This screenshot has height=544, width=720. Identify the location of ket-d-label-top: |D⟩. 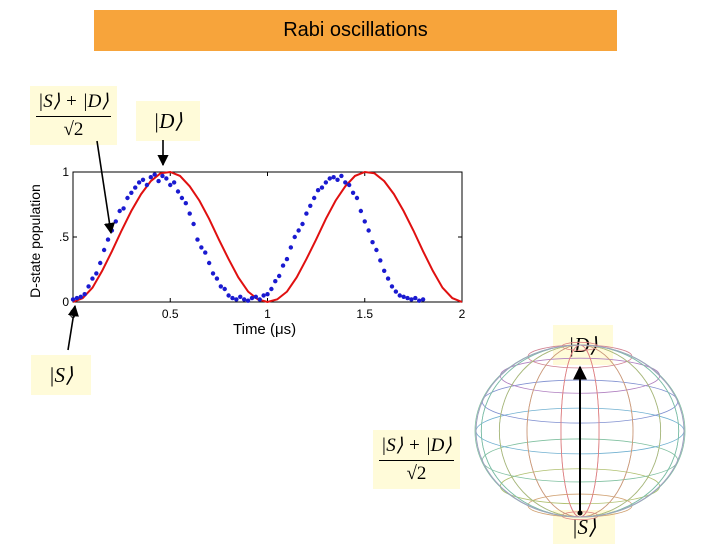
(168, 121).